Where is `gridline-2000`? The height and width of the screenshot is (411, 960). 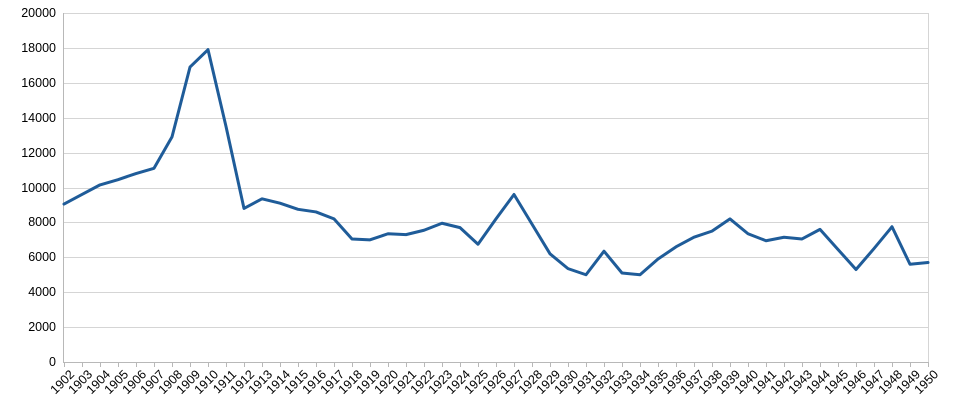
gridline-2000 is located at coordinates (496, 328).